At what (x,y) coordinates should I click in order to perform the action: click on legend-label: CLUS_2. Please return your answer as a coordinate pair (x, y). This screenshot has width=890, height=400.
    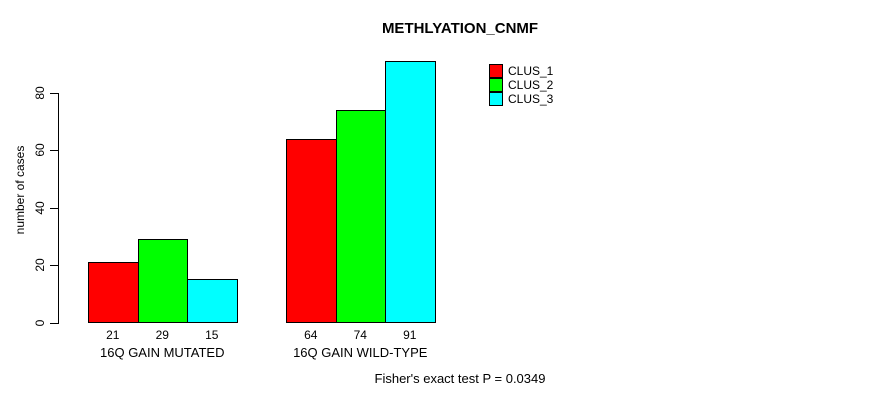
    Looking at the image, I should click on (531, 84).